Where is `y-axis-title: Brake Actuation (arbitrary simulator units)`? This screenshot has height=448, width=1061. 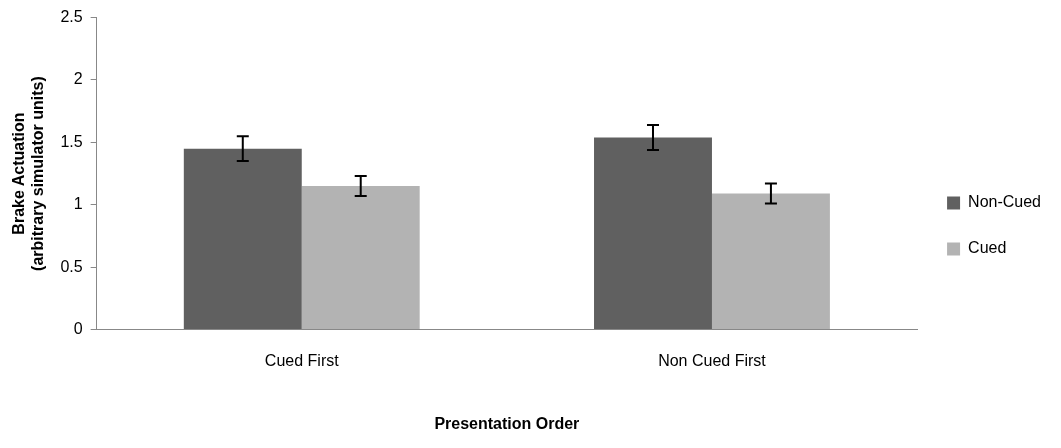
y-axis-title: Brake Actuation (arbitrary simulator units) is located at coordinates (28, 173).